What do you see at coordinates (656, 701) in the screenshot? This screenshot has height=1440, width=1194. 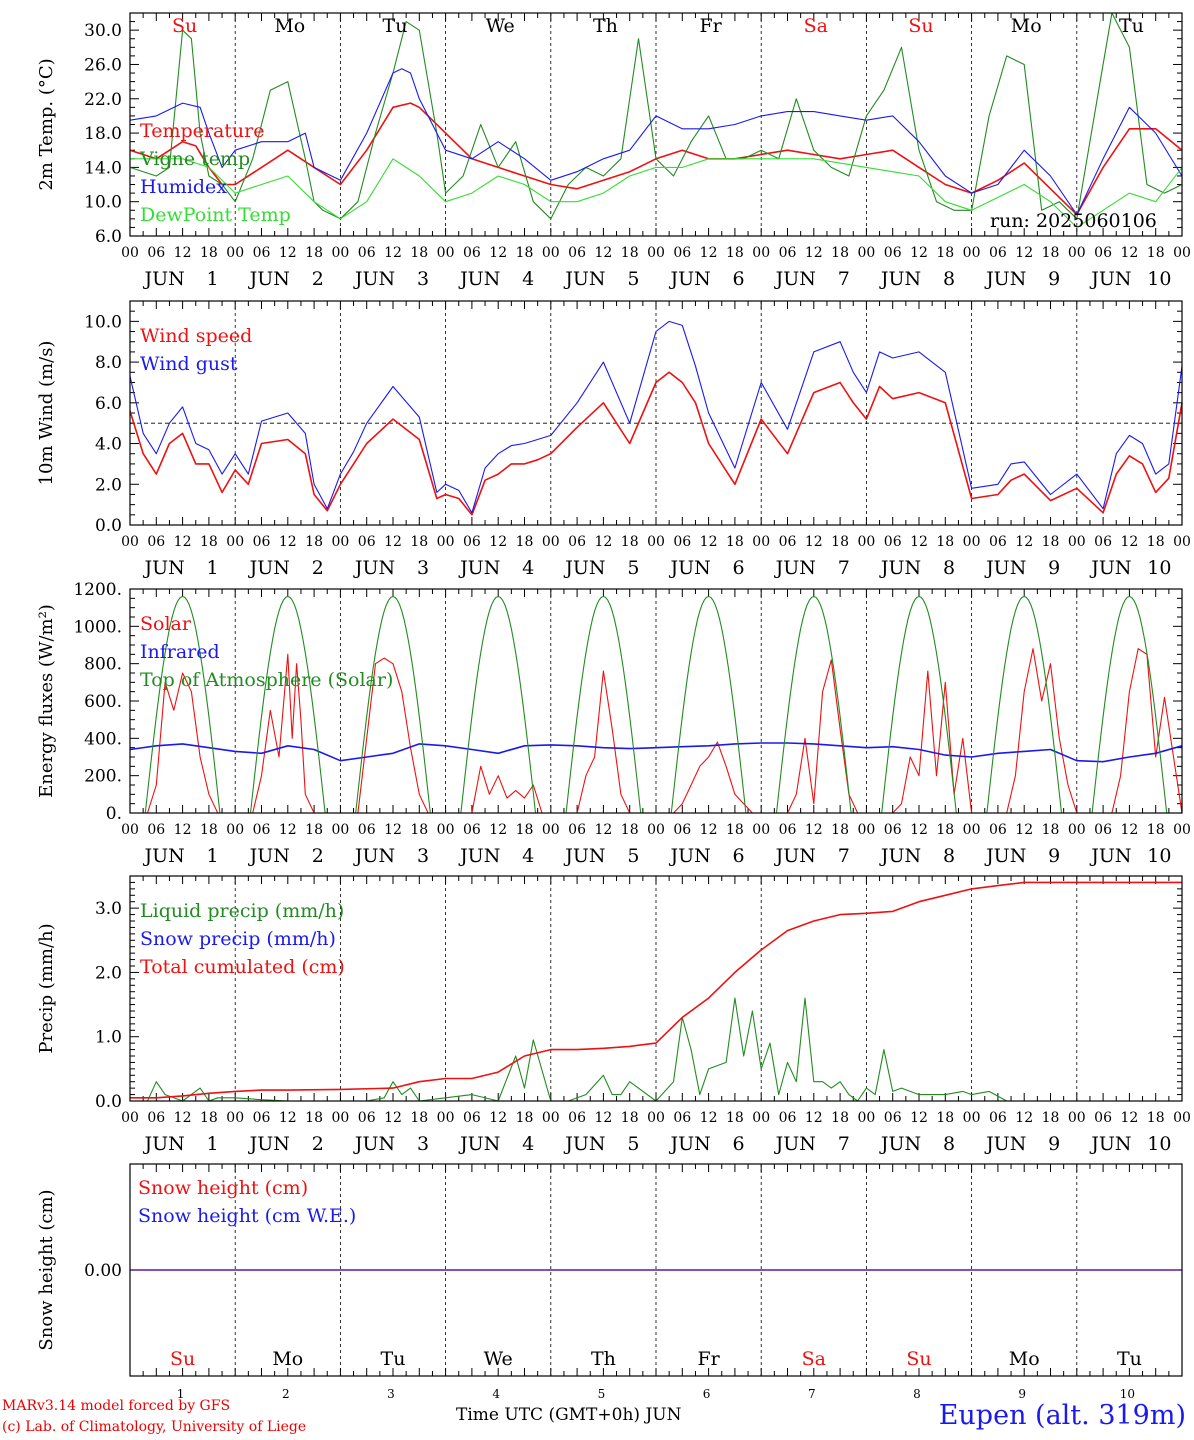 I see `plot-frame` at bounding box center [656, 701].